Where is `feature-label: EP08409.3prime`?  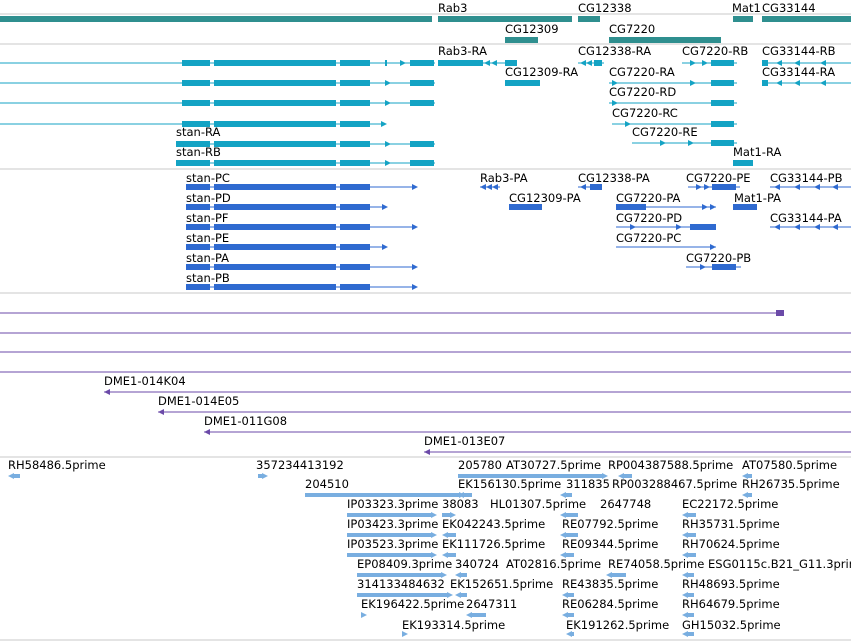
feature-label: EP08409.3prime is located at coordinates (405, 564).